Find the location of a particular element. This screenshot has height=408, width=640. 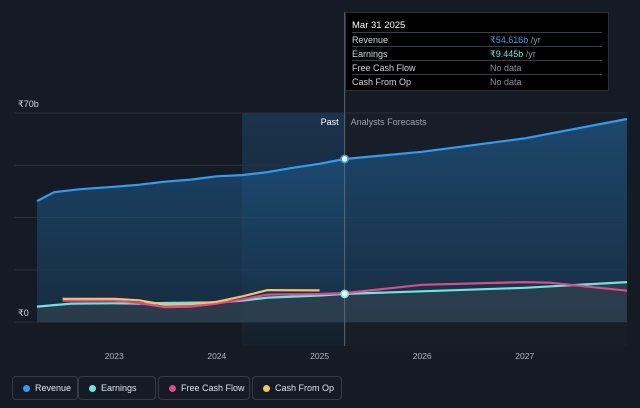

revenue-marker is located at coordinates (345, 159).